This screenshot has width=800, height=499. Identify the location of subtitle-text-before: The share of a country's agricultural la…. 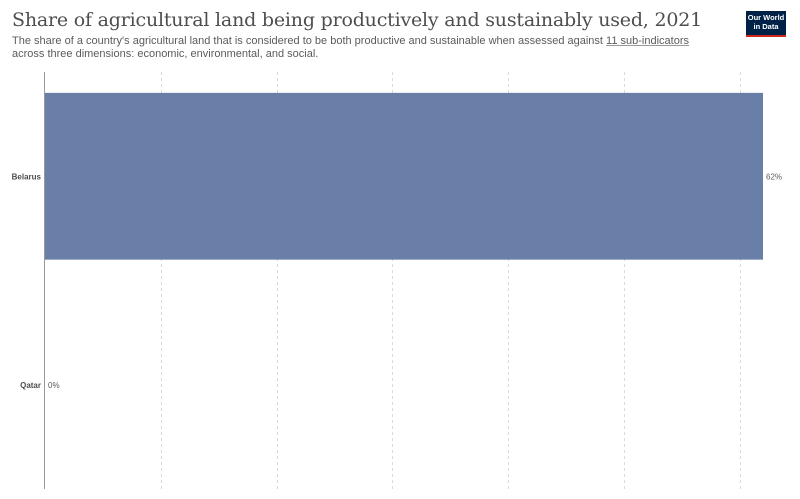
(309, 41).